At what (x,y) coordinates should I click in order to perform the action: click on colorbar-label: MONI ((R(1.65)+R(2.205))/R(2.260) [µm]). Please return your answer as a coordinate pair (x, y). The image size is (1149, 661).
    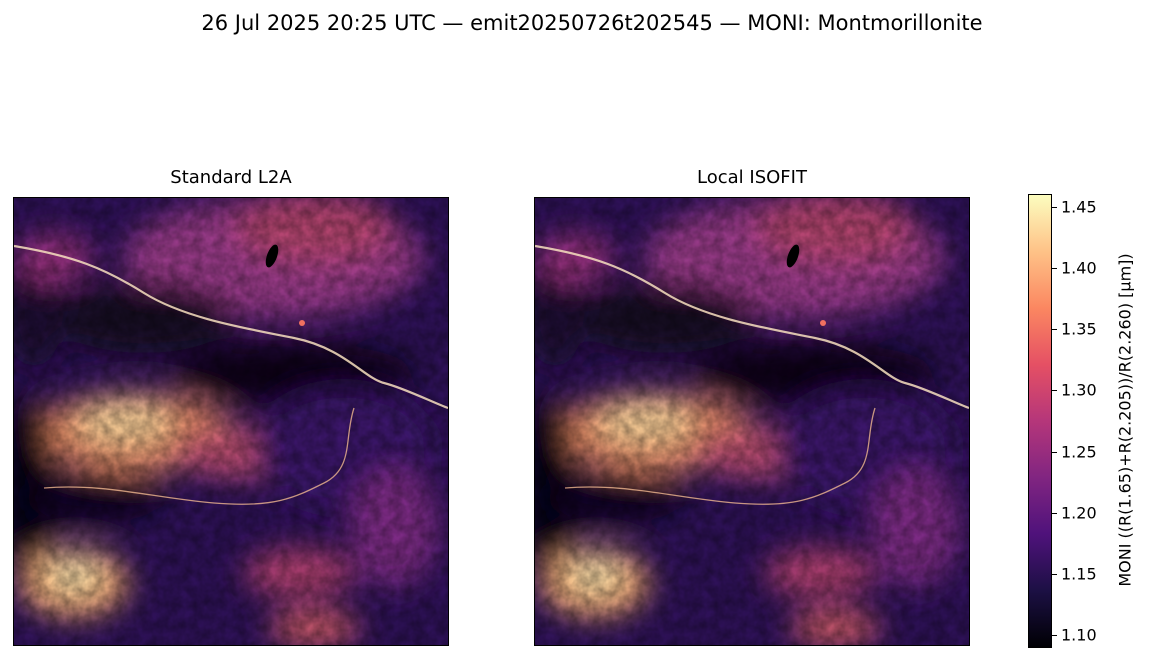
    Looking at the image, I should click on (1125, 420).